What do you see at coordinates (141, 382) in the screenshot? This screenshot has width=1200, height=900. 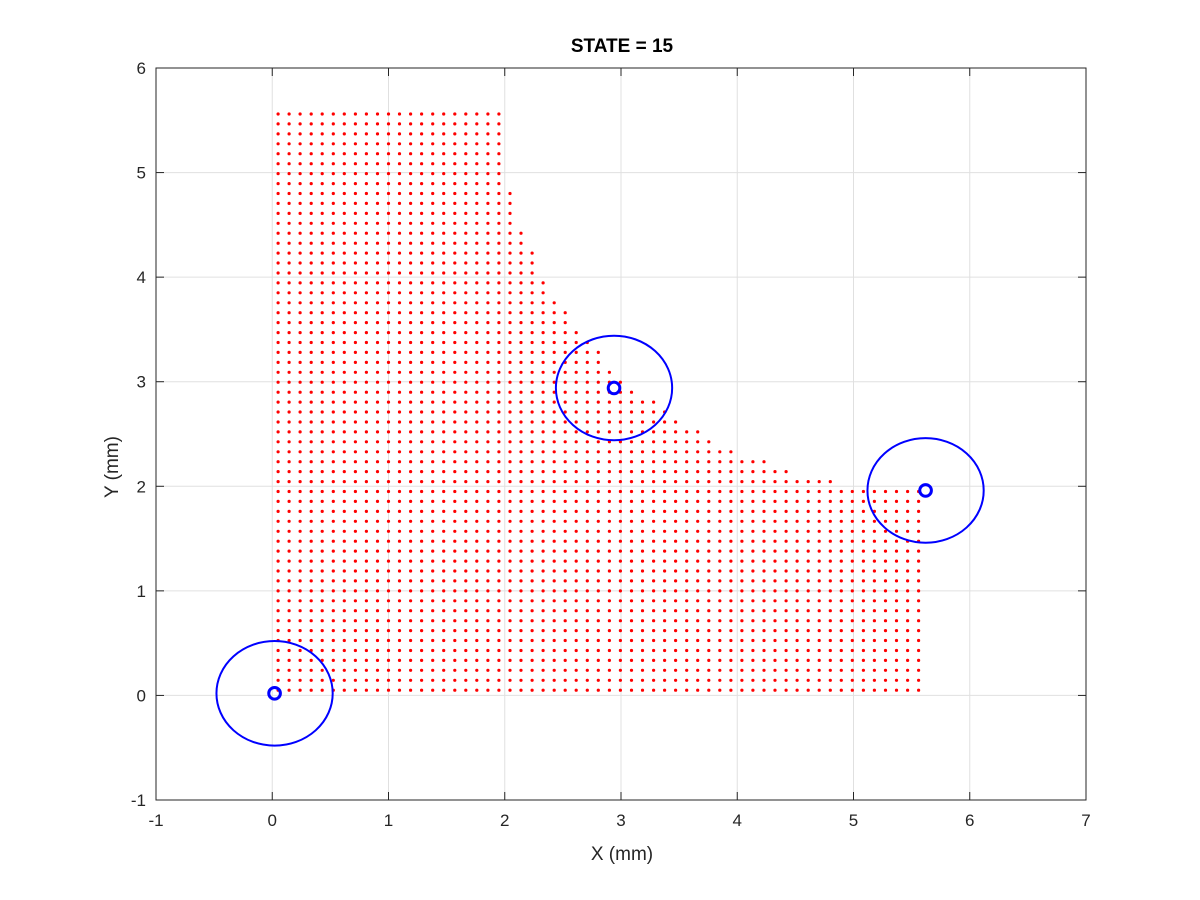 I see `y-tick-label: 3` at bounding box center [141, 382].